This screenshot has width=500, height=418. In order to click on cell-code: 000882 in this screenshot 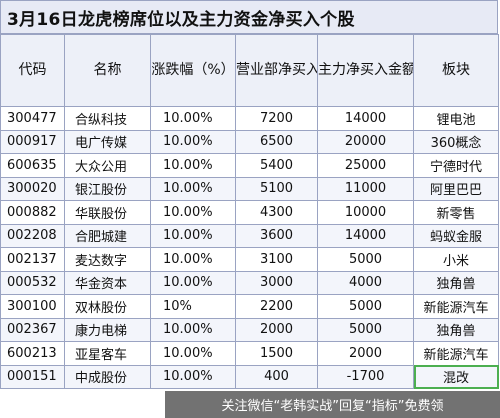, I will do `click(32, 212)`.